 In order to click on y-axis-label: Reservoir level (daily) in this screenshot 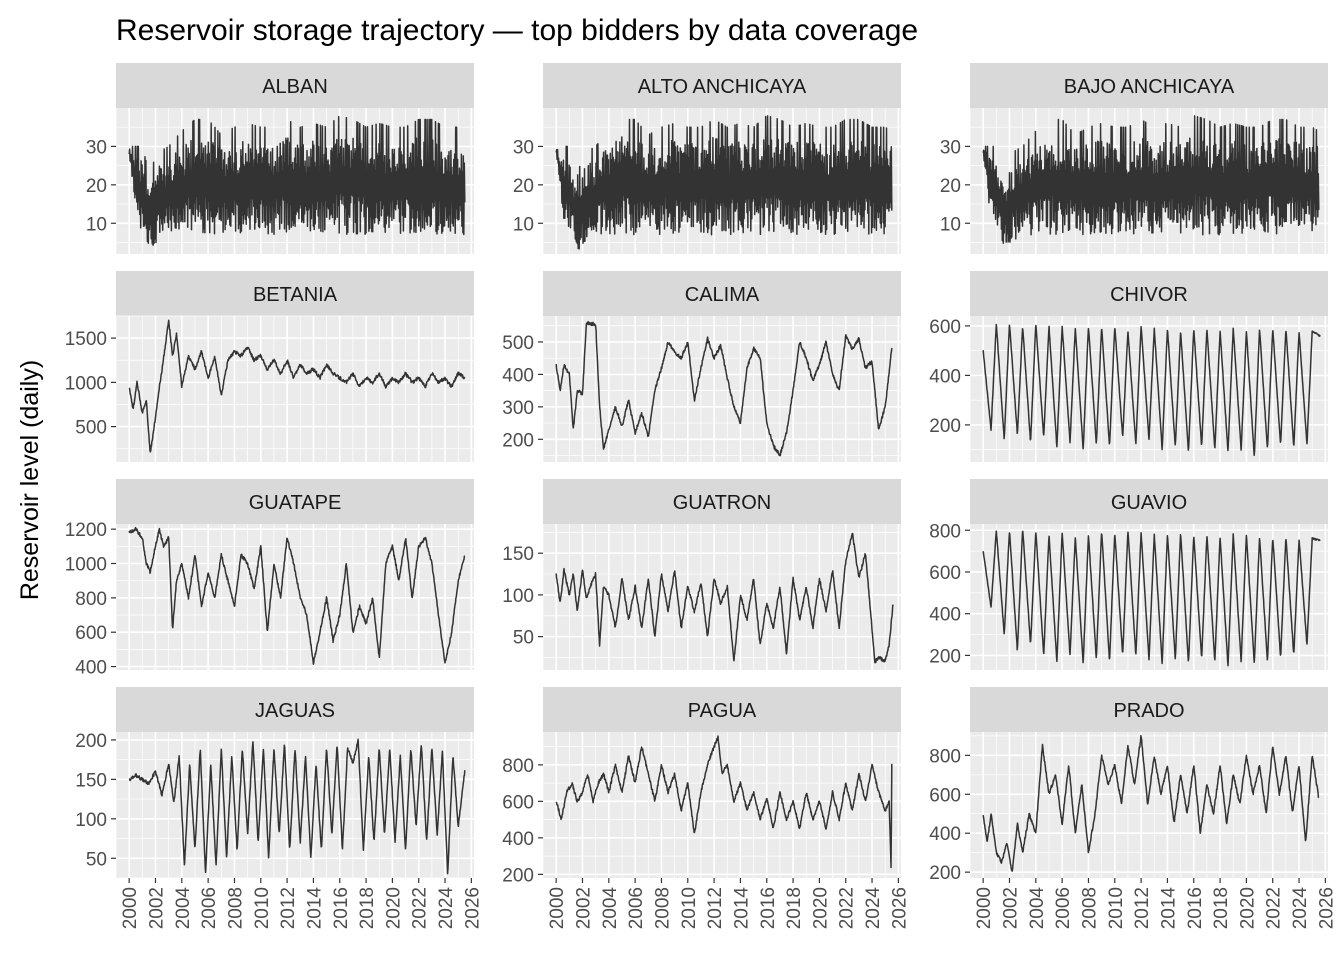, I will do `click(30, 480)`.